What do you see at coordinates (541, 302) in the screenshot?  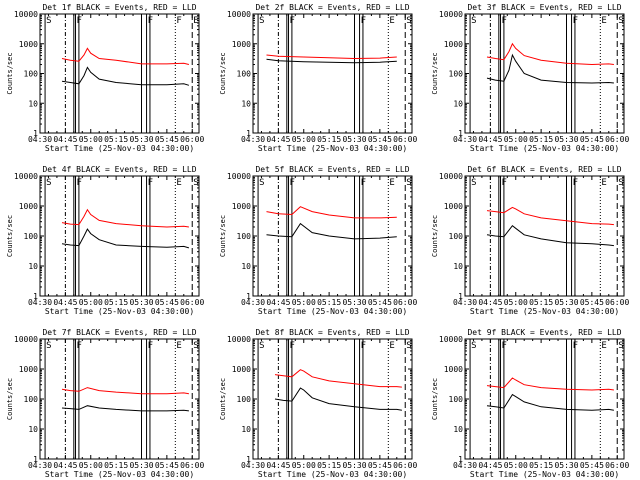 I see `x-tick-label: 05:15` at bounding box center [541, 302].